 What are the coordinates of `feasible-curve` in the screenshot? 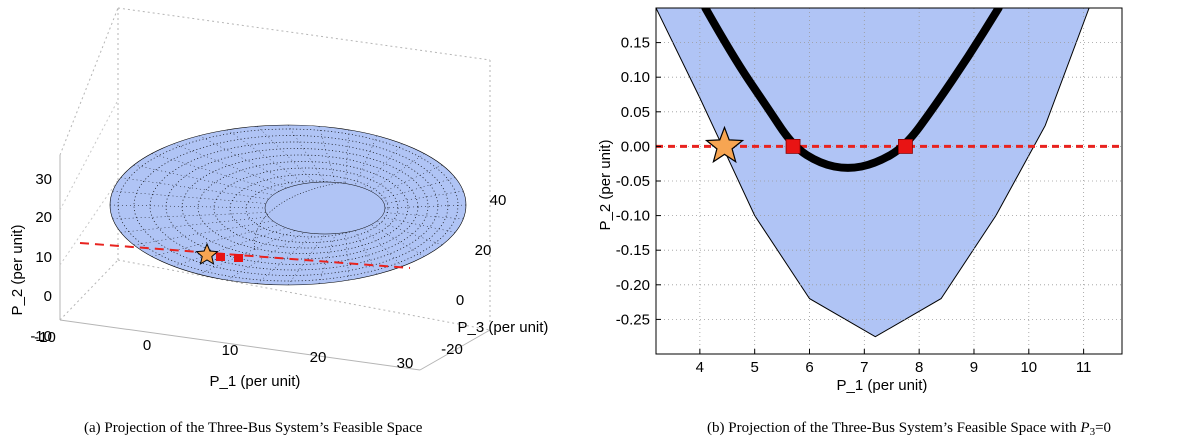 It's located at (852, 90).